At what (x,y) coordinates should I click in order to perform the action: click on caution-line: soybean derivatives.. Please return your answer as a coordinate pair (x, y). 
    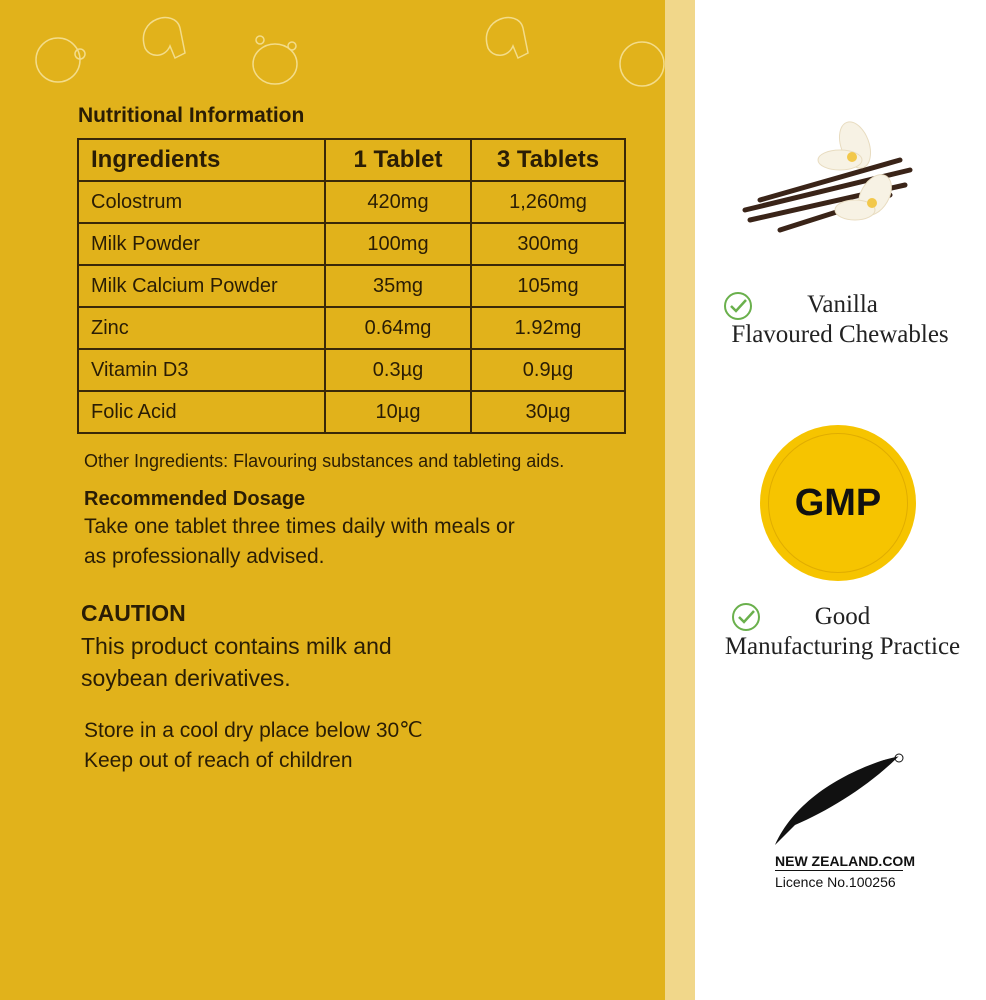
    Looking at the image, I should click on (186, 678).